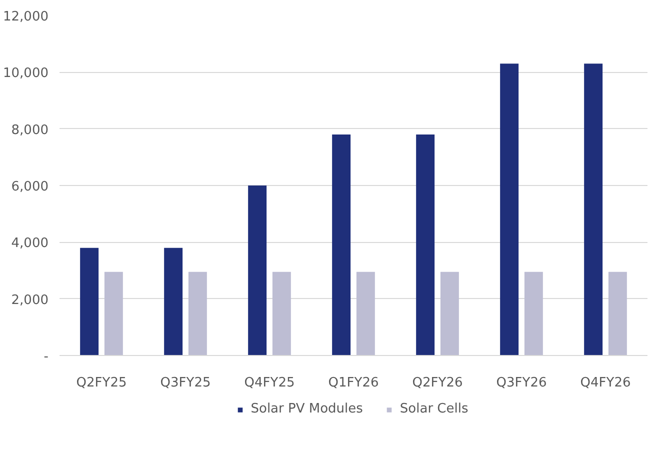  What do you see at coordinates (185, 383) in the screenshot?
I see `x-tick-label: Q3FY25` at bounding box center [185, 383].